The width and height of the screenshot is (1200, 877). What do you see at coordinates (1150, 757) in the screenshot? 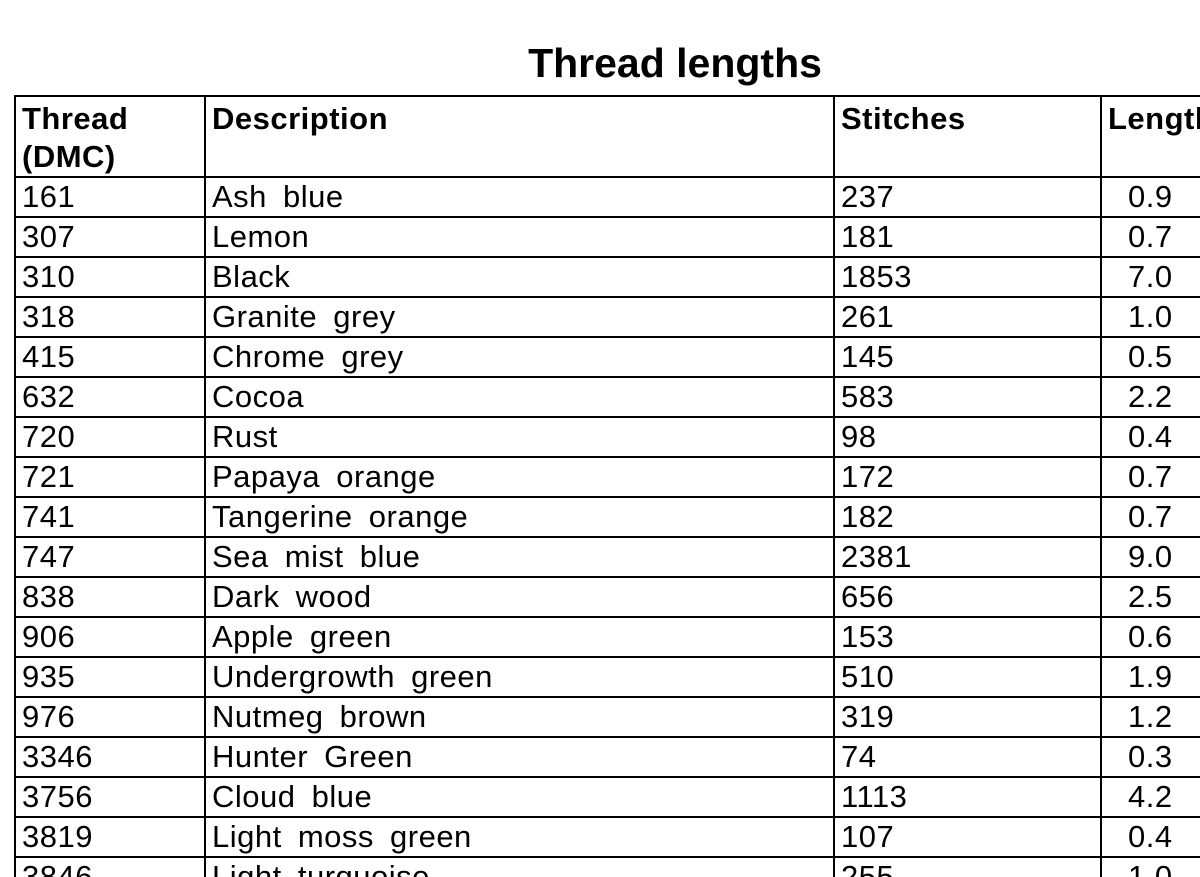
I see `length-cell: 0.3` at bounding box center [1150, 757].